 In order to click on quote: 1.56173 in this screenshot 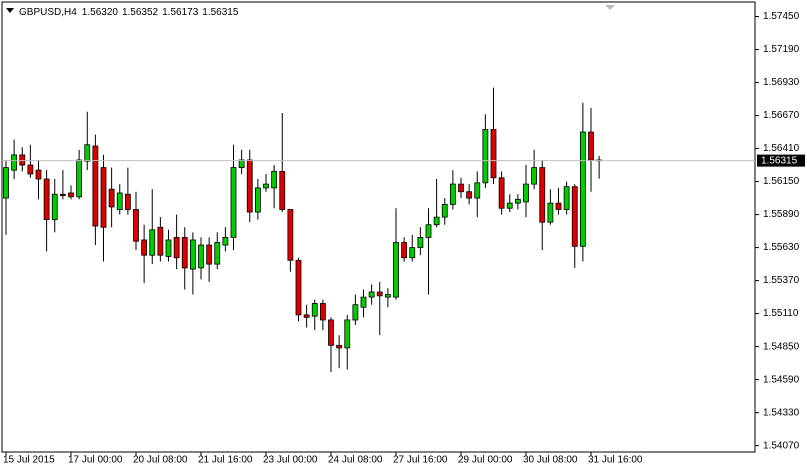, I will do `click(180, 12)`.